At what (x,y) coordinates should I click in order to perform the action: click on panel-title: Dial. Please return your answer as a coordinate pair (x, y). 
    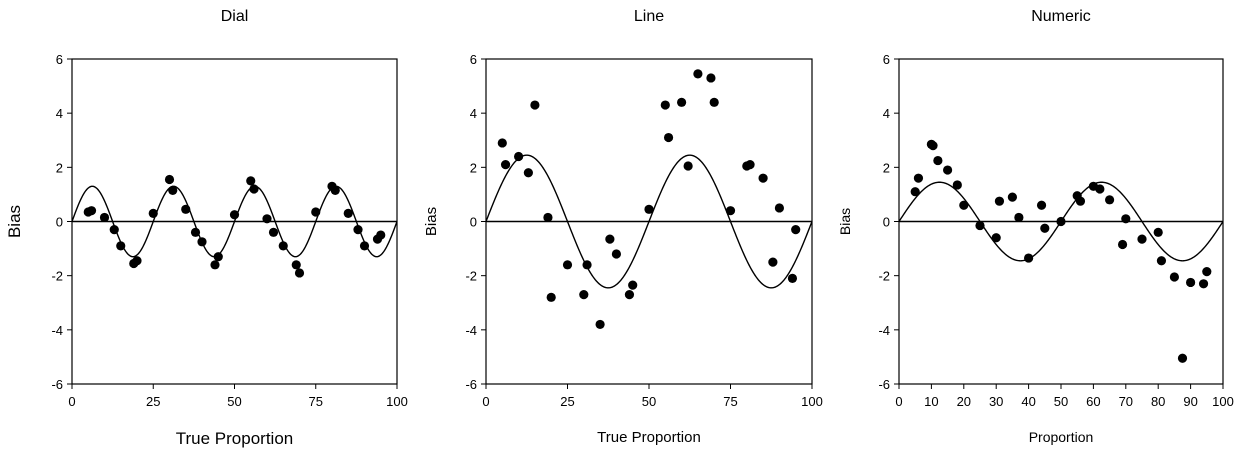
    Looking at the image, I should click on (235, 16).